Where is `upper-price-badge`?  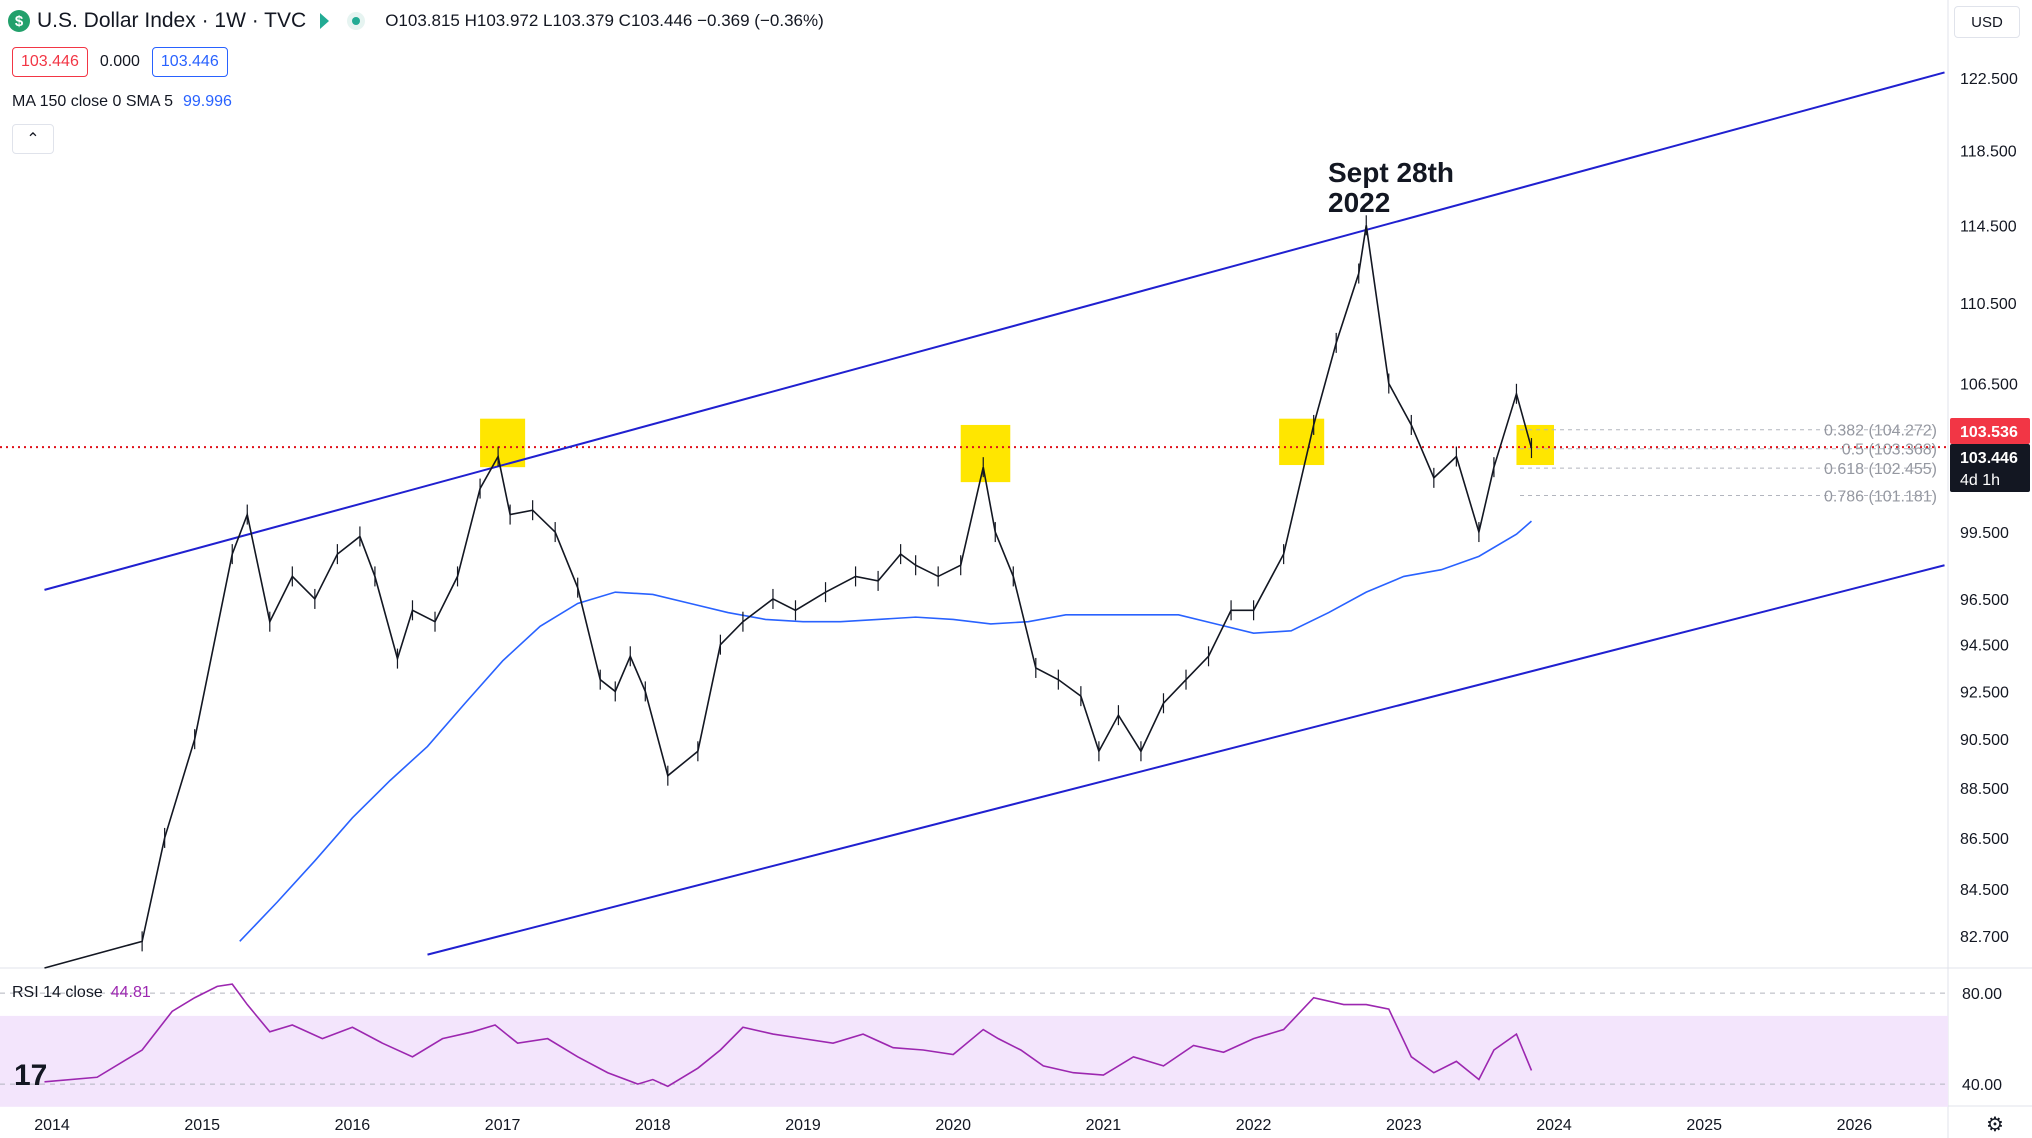
upper-price-badge is located at coordinates (1990, 431).